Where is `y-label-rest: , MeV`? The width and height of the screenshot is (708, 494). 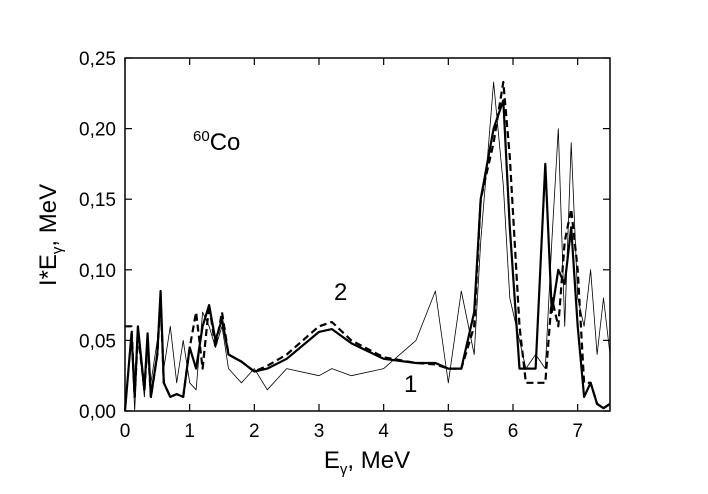 y-label-rest: , MeV is located at coordinates (48, 215).